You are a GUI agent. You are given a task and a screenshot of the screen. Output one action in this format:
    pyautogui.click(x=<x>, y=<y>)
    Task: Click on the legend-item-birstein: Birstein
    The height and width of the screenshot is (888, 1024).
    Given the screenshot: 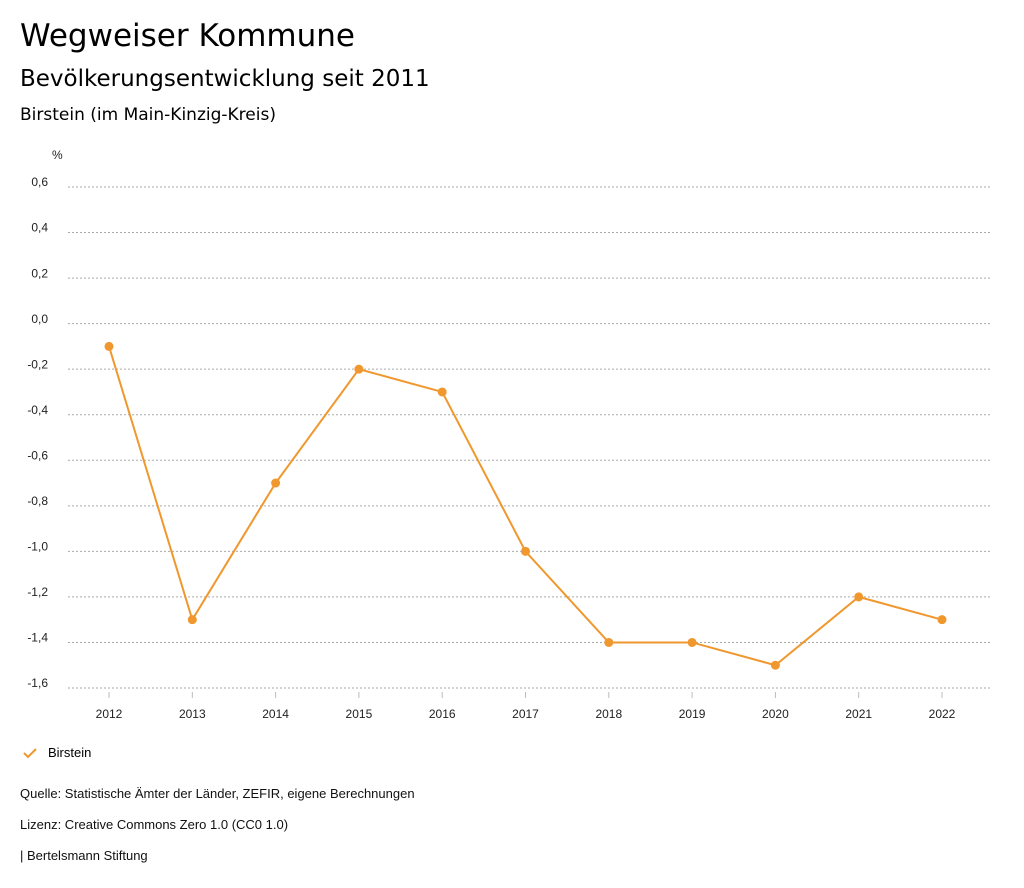 What is the action you would take?
    pyautogui.click(x=56, y=752)
    